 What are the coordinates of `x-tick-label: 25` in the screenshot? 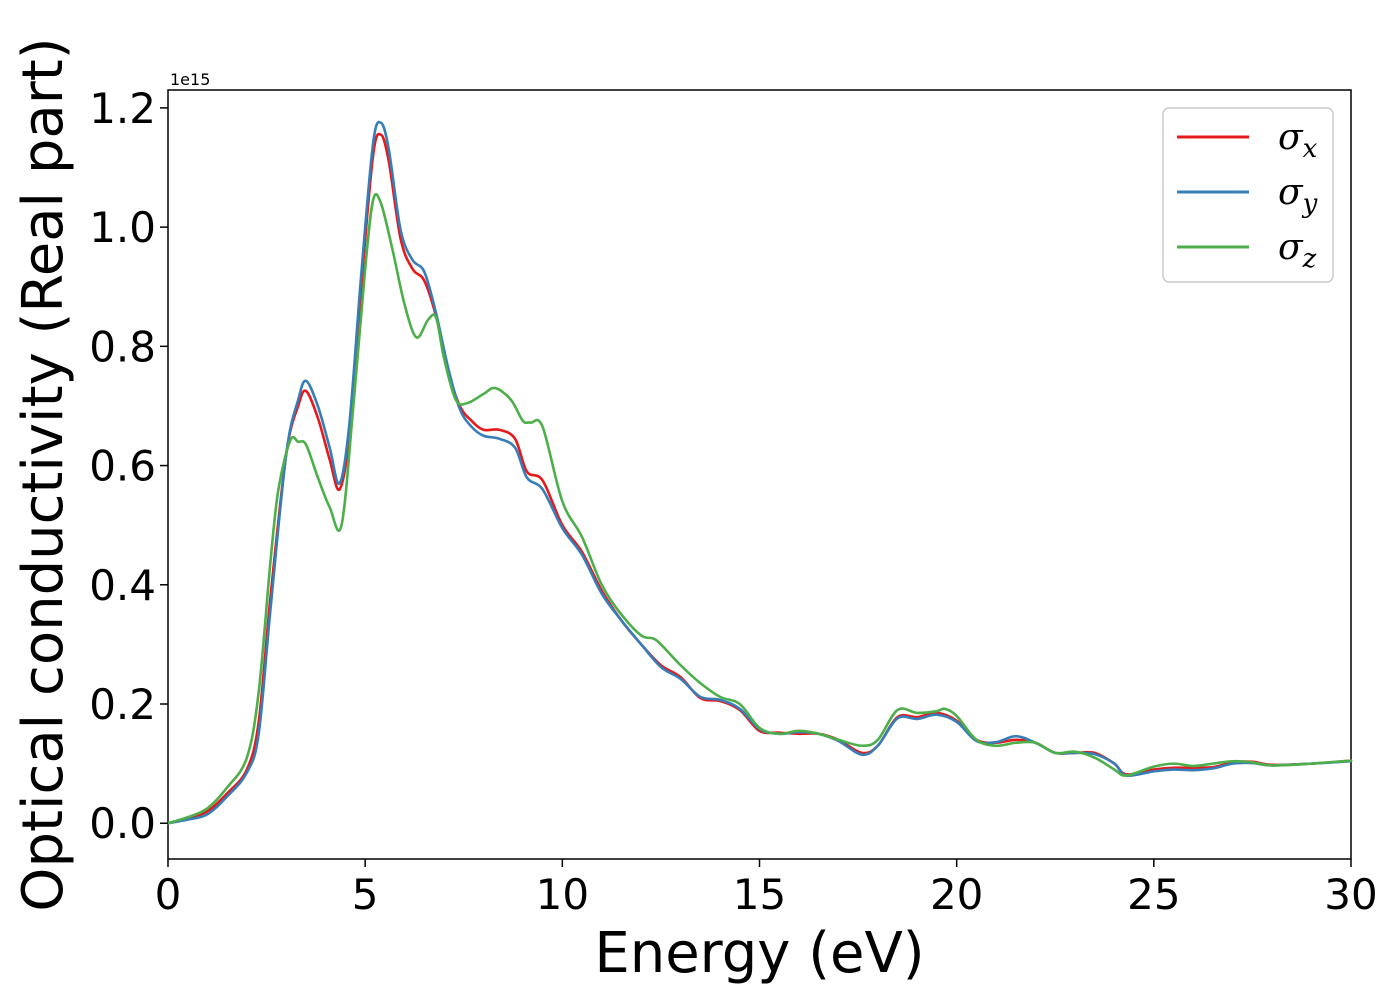 It's located at (1153, 894).